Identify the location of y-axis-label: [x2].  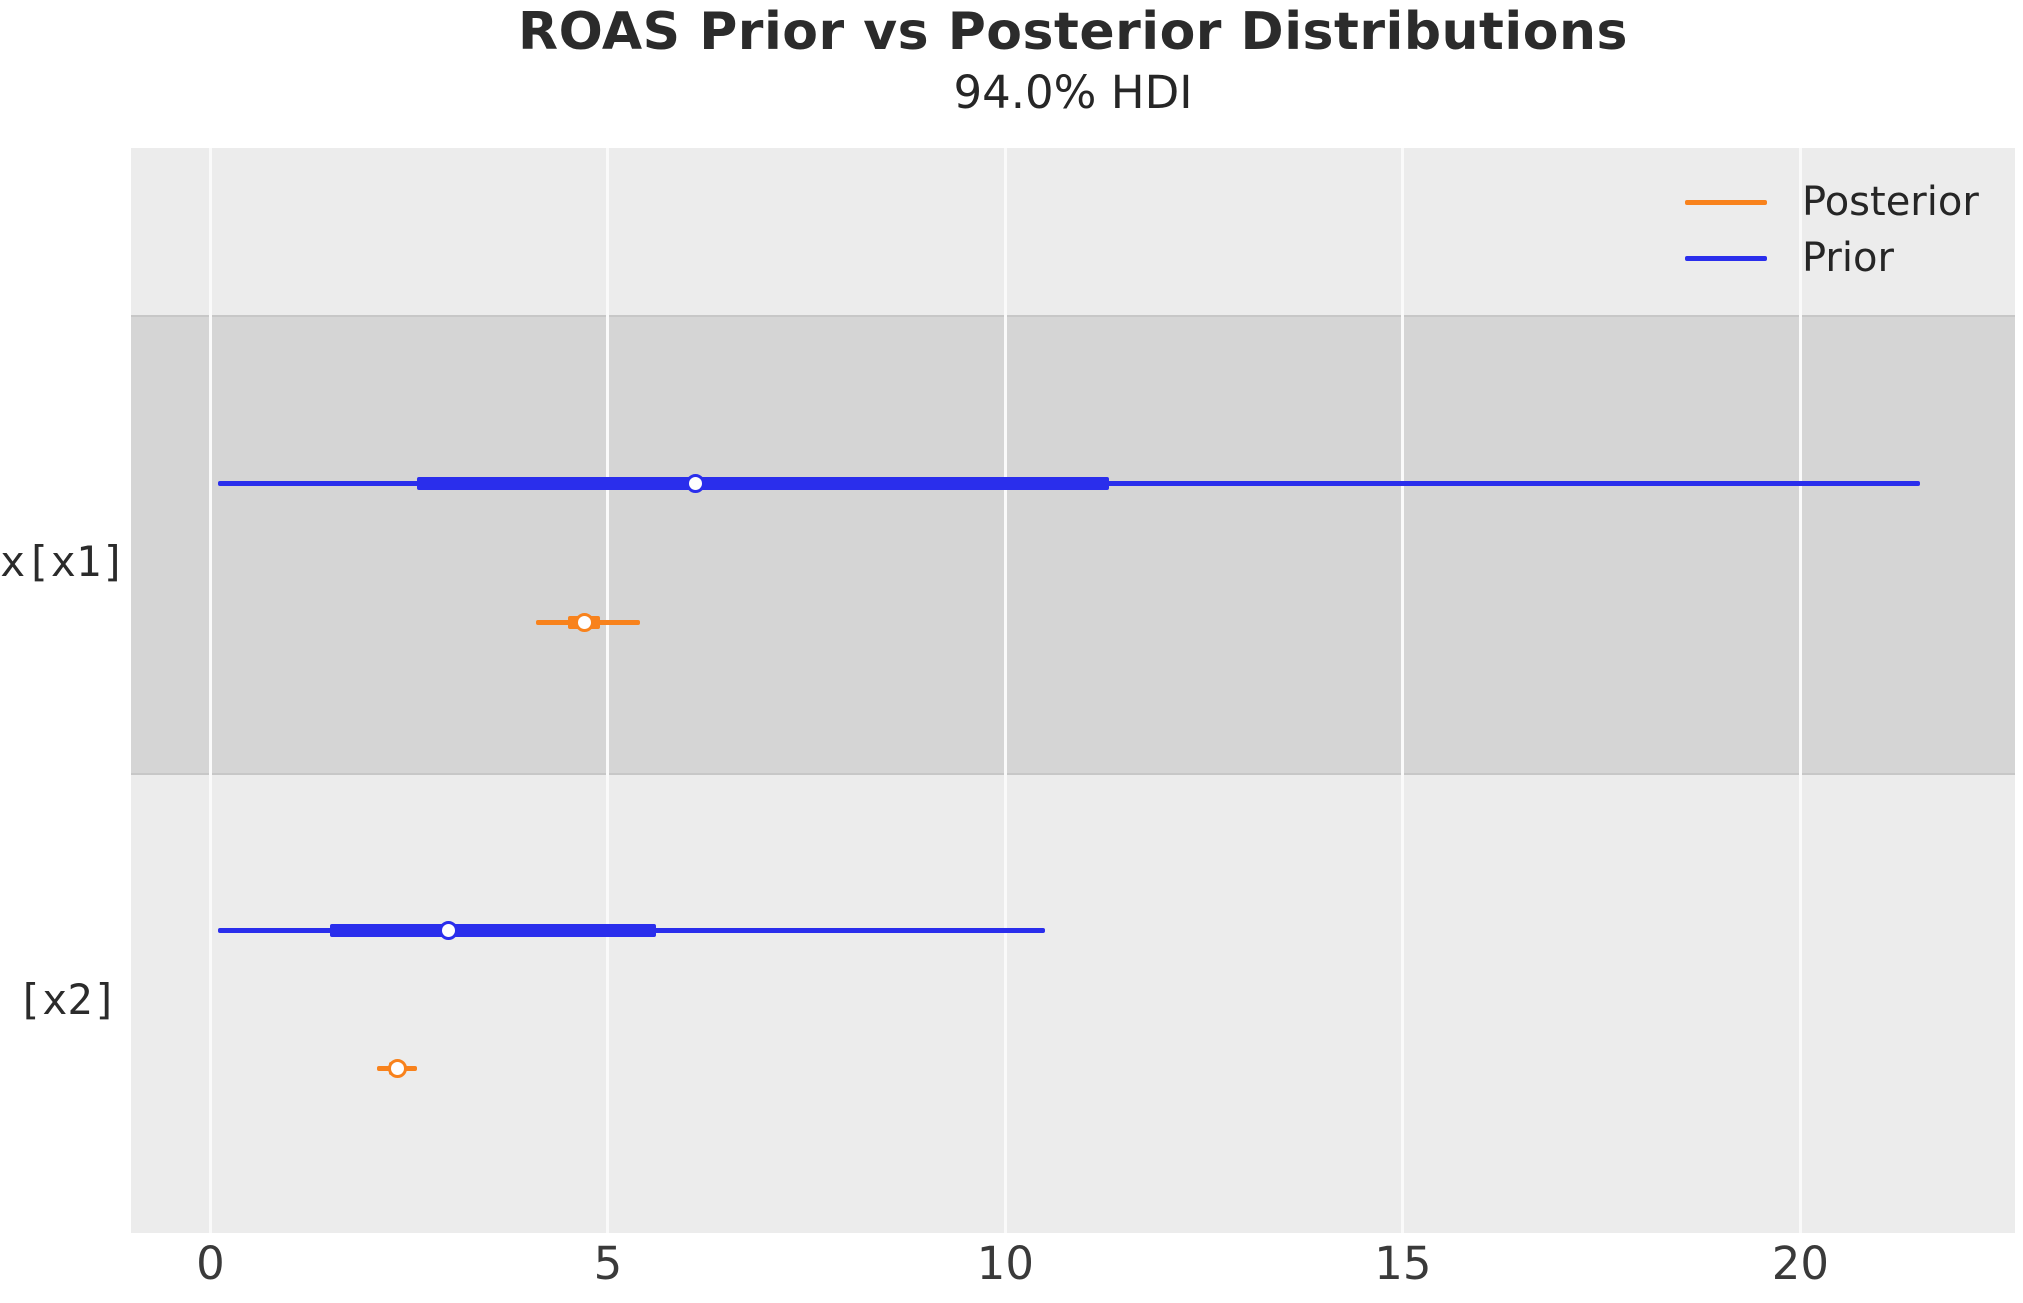
(67, 999).